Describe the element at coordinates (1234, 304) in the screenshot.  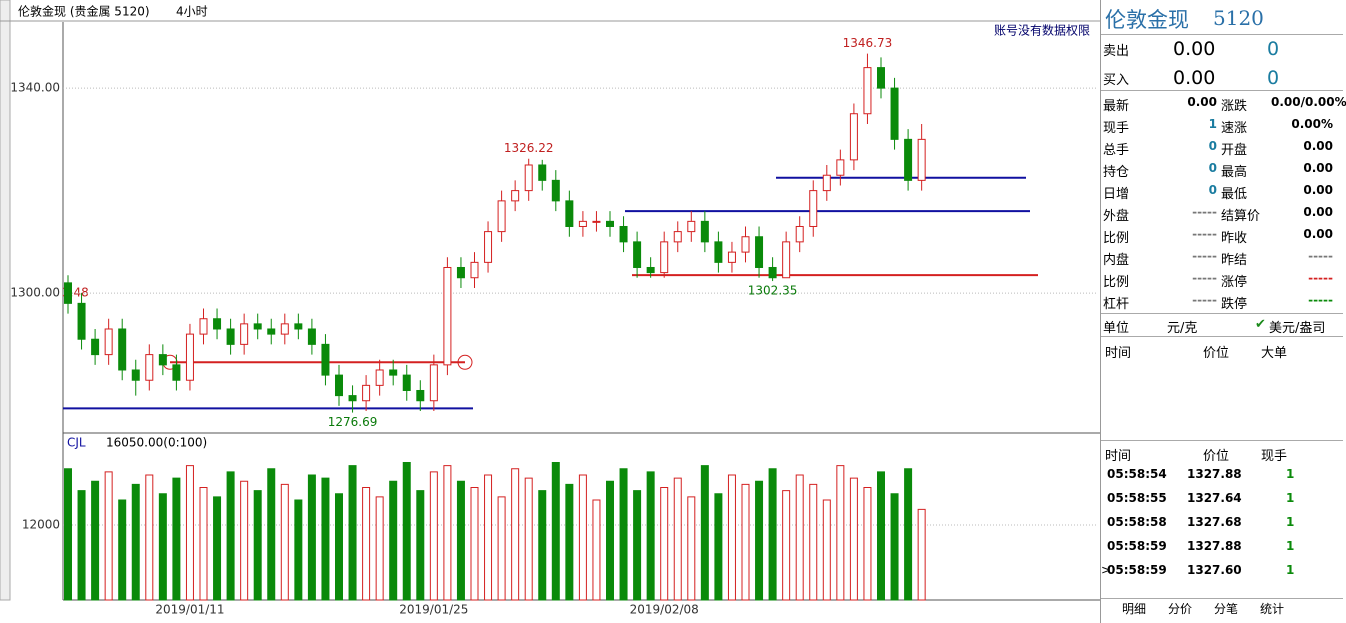
I see `field-label: 跌停` at that location.